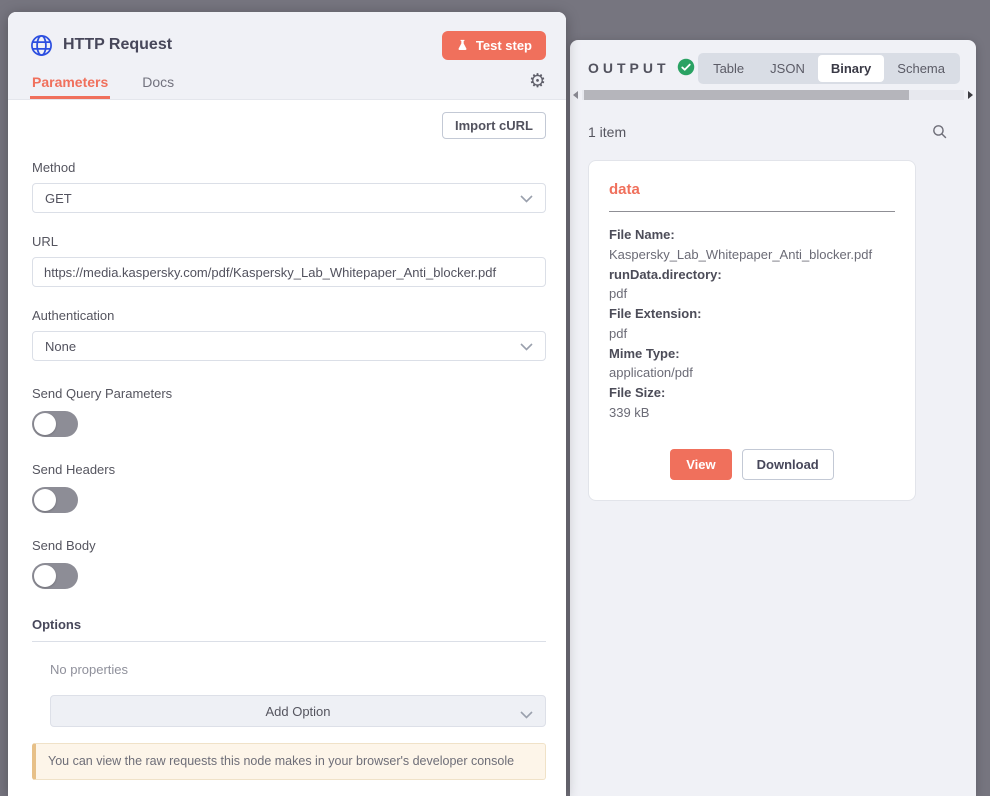 The height and width of the screenshot is (796, 990). What do you see at coordinates (701, 464) in the screenshot?
I see `view-button: View` at bounding box center [701, 464].